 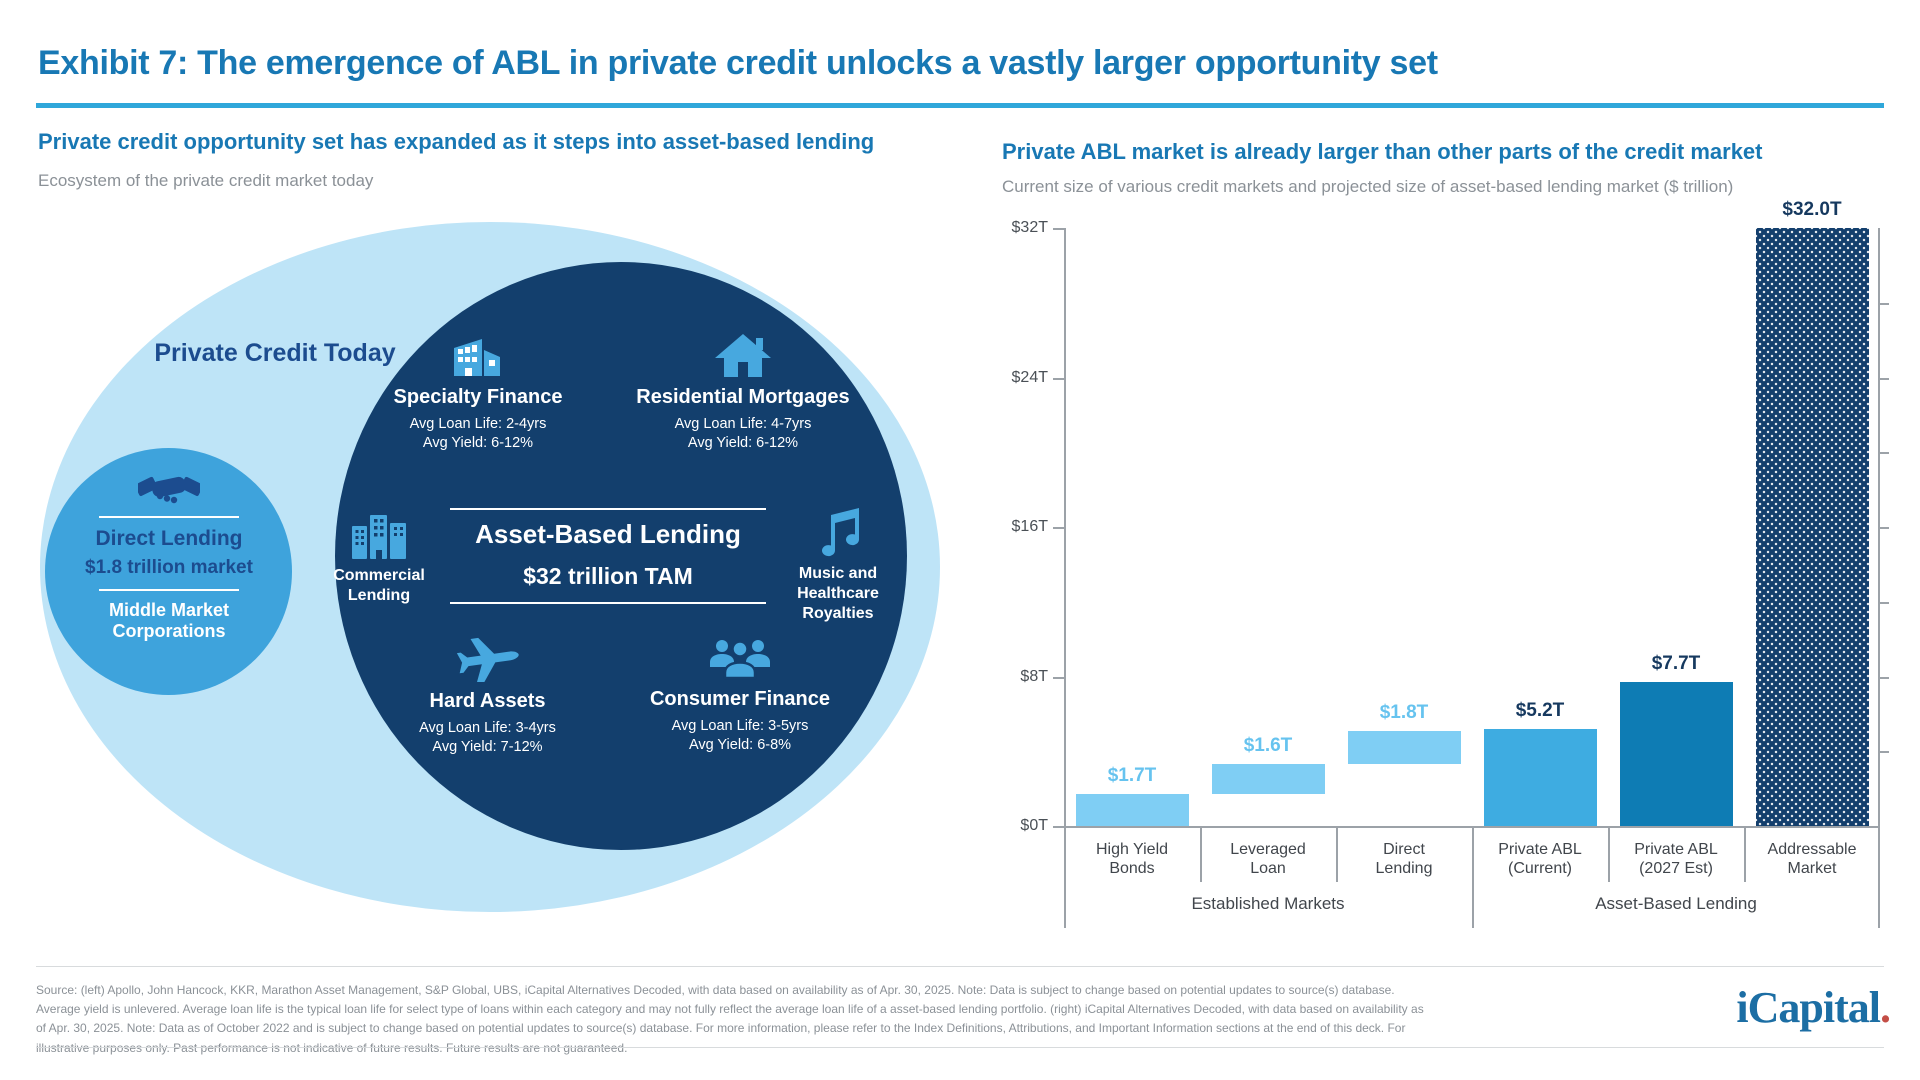 I want to click on bar-value-label-addressable-market: $32.0T, so click(x=1812, y=209).